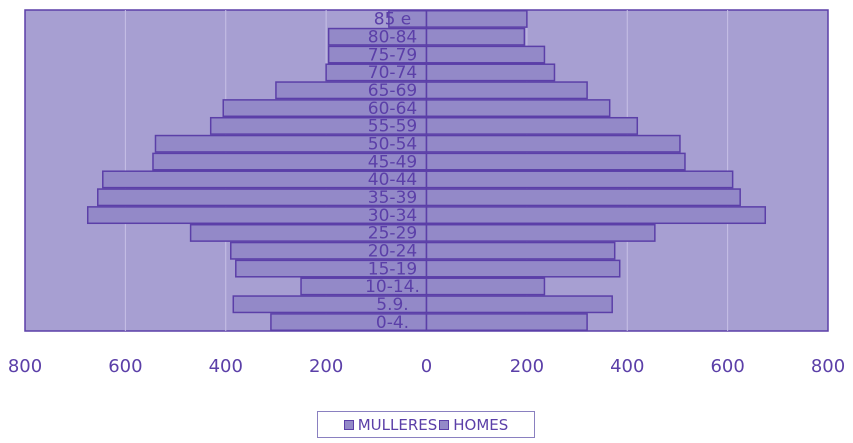 This screenshot has width=853, height=443. I want to click on legend-swatch-homes, so click(444, 424).